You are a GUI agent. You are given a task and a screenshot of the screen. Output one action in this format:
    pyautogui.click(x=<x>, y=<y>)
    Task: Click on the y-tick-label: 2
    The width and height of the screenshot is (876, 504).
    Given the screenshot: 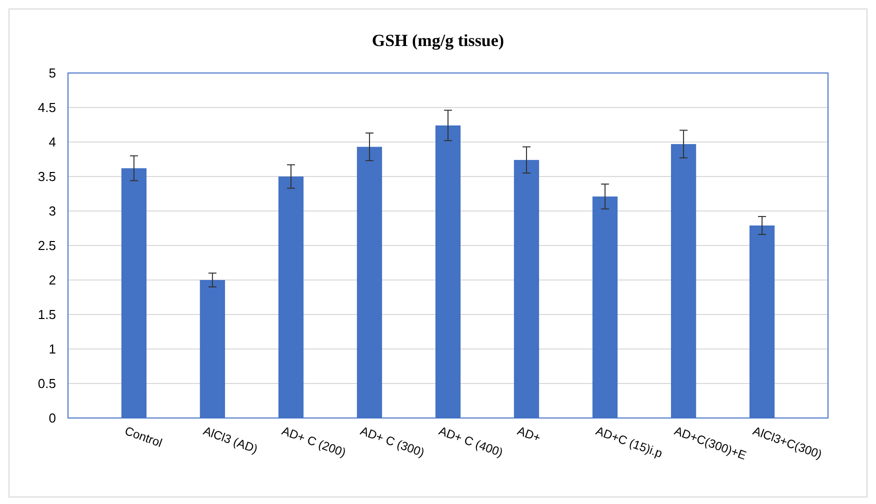 What is the action you would take?
    pyautogui.click(x=52, y=280)
    